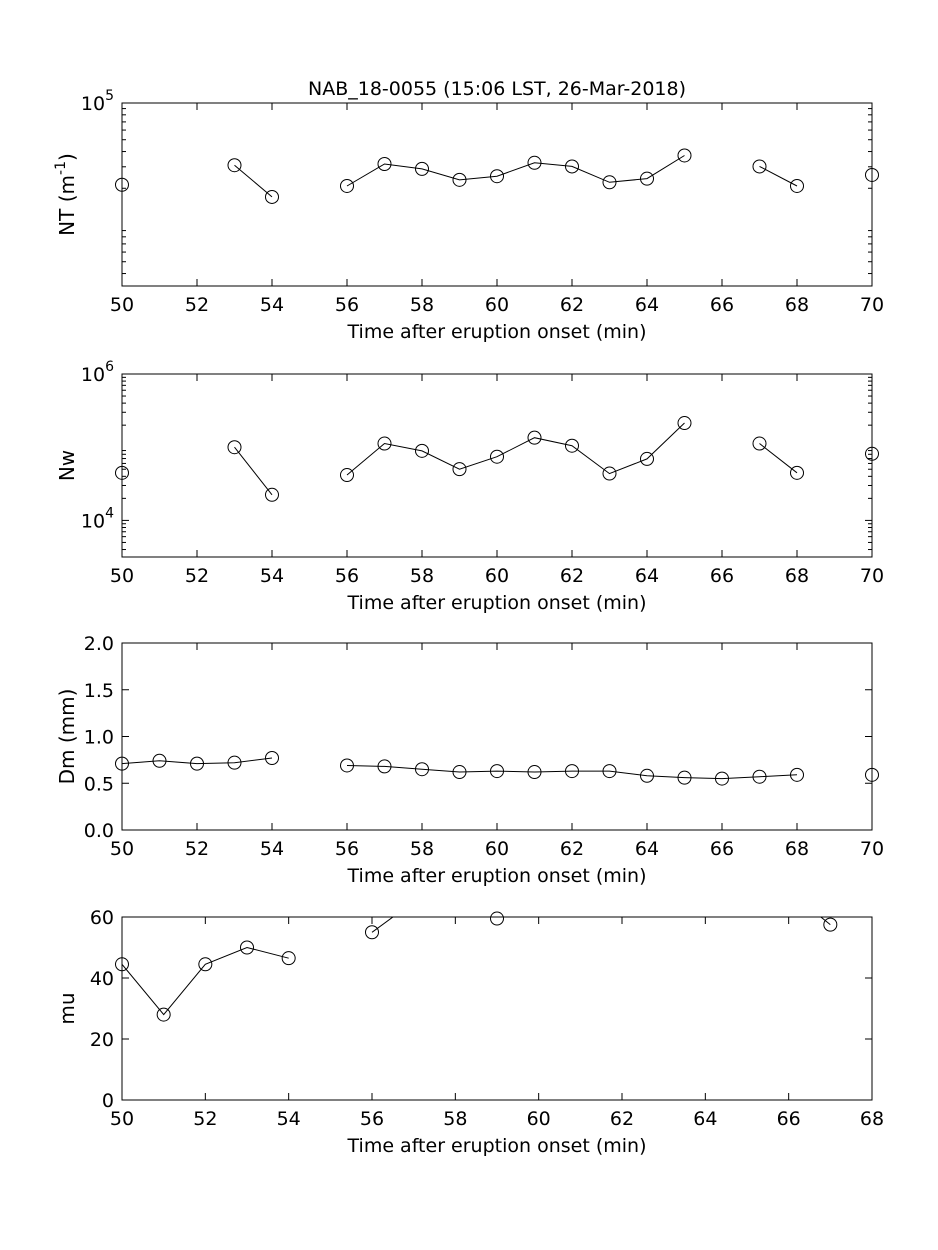  Describe the element at coordinates (97, 101) in the screenshot. I see `y-tick-label: 105` at that location.